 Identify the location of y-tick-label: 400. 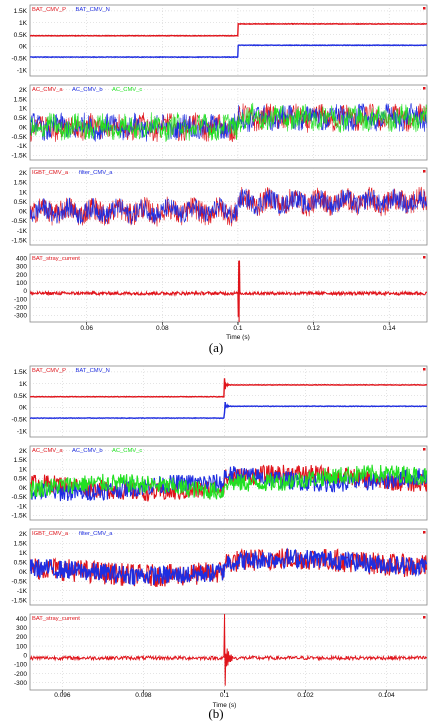
(21, 619).